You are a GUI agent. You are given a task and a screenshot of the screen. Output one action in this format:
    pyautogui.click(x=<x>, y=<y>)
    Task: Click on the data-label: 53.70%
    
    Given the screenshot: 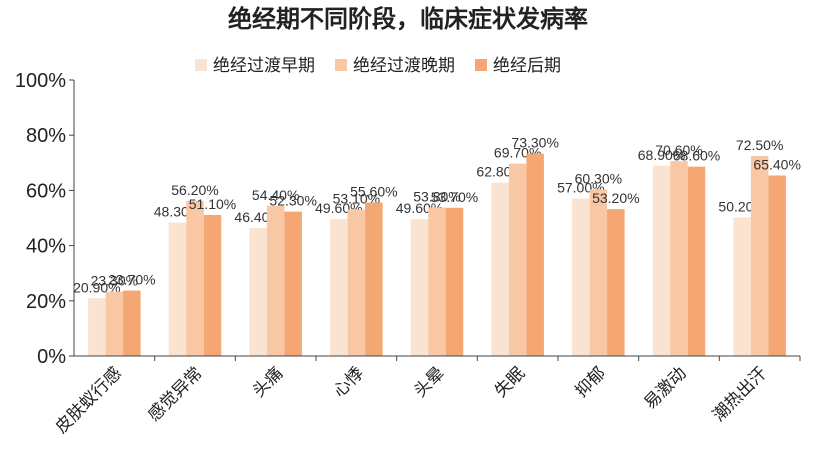 What is the action you would take?
    pyautogui.click(x=454, y=197)
    